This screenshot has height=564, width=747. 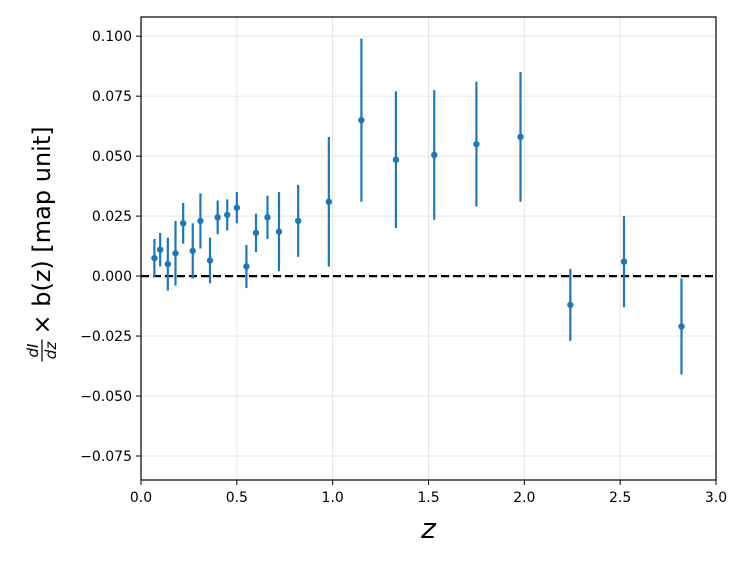 I want to click on x-tick-label: 2.5, so click(x=620, y=498).